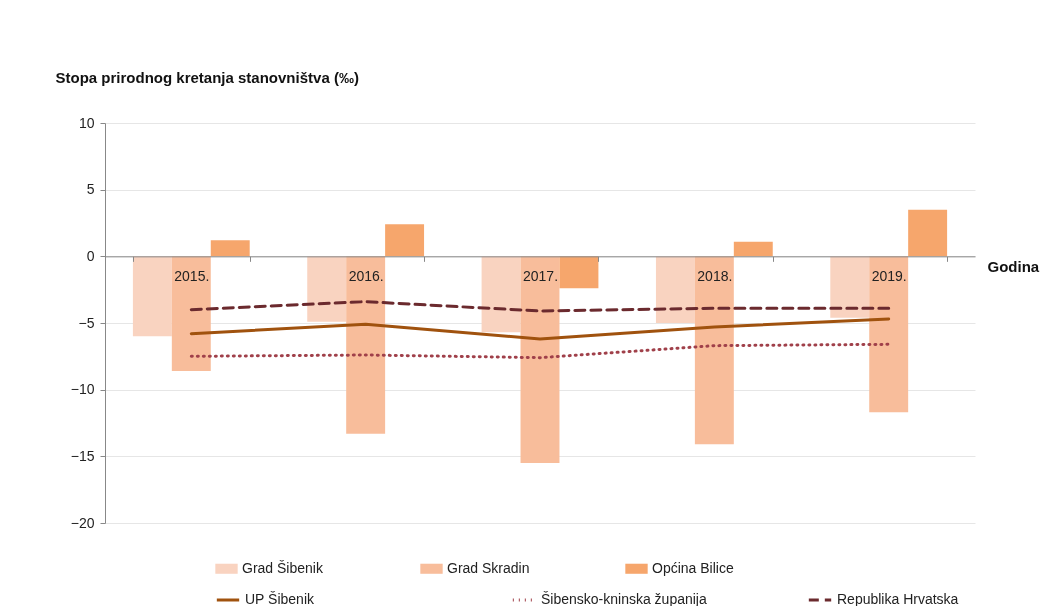 The width and height of the screenshot is (1054, 606). What do you see at coordinates (1013, 266) in the screenshot?
I see `x-axis-title: Godina` at bounding box center [1013, 266].